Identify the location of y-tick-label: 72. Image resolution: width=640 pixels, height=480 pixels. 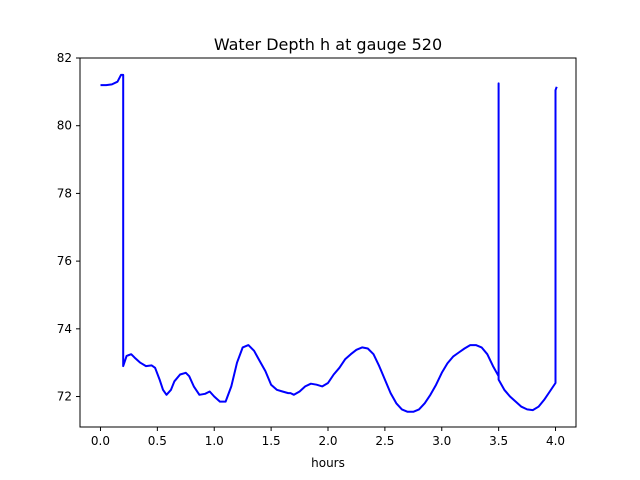
(64, 397).